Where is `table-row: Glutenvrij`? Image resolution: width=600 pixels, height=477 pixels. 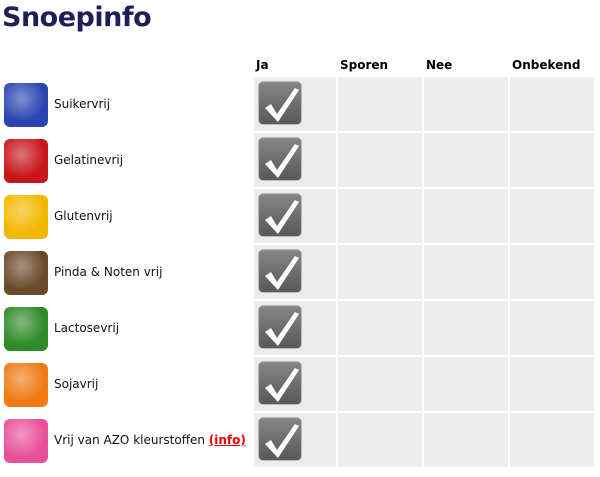 table-row: Glutenvrij is located at coordinates (300, 217).